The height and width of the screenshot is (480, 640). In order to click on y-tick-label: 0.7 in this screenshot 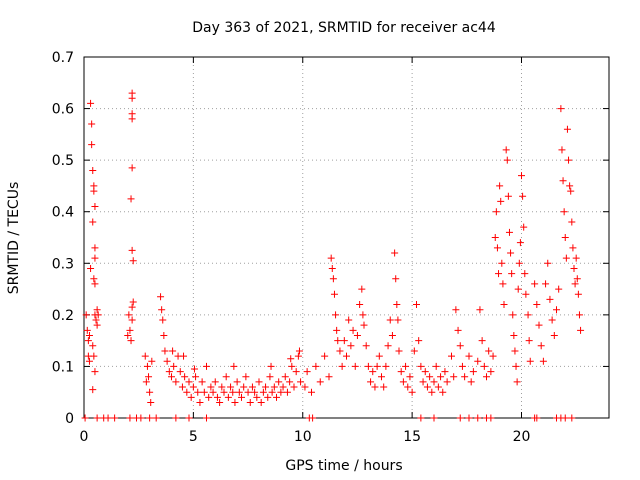, I will do `click(63, 58)`.